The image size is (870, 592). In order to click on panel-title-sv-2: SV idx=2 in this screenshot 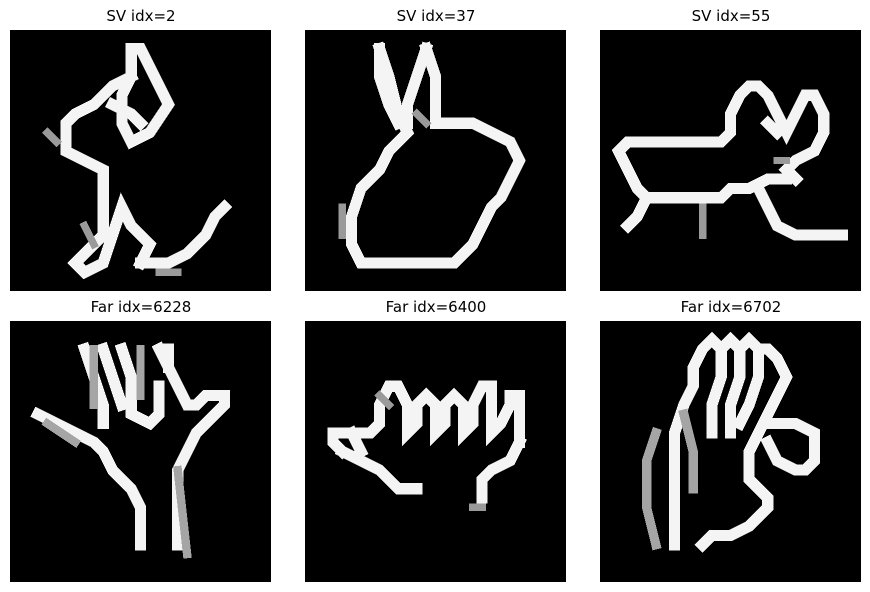, I will do `click(141, 16)`.